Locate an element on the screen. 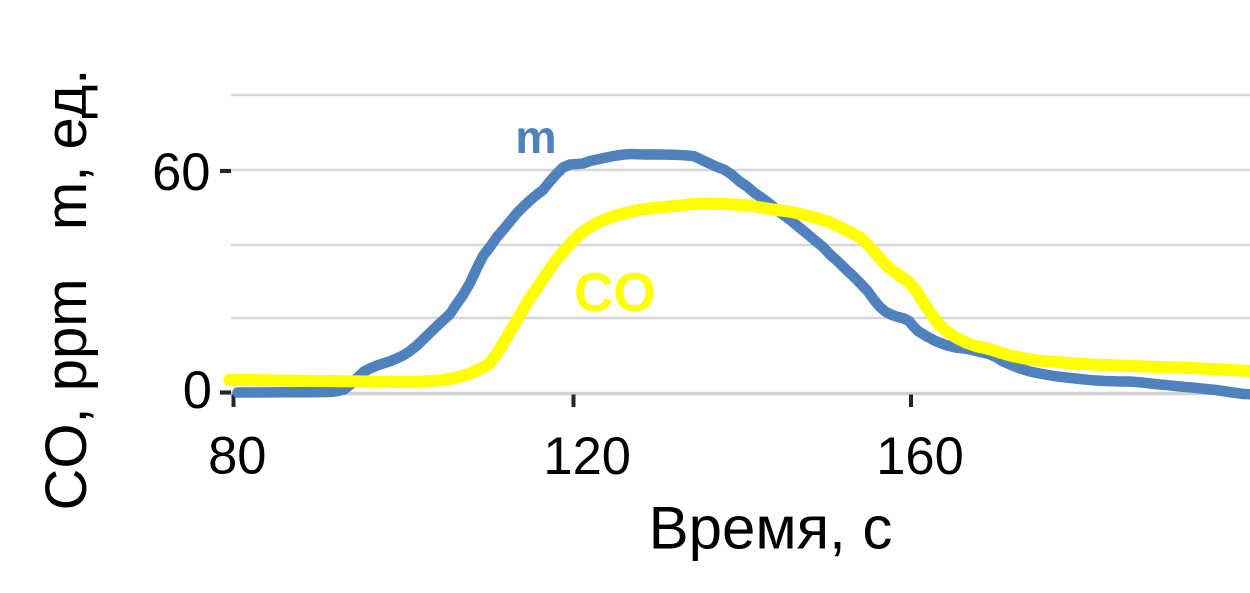 The height and width of the screenshot is (593, 1250). svg-text: CO is located at coordinates (615, 292).